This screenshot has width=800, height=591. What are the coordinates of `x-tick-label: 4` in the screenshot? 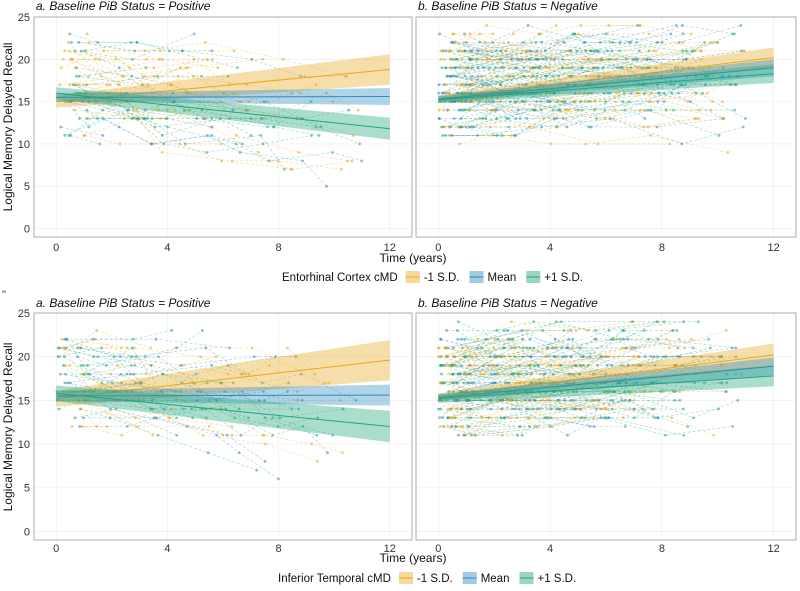 It's located at (550, 549).